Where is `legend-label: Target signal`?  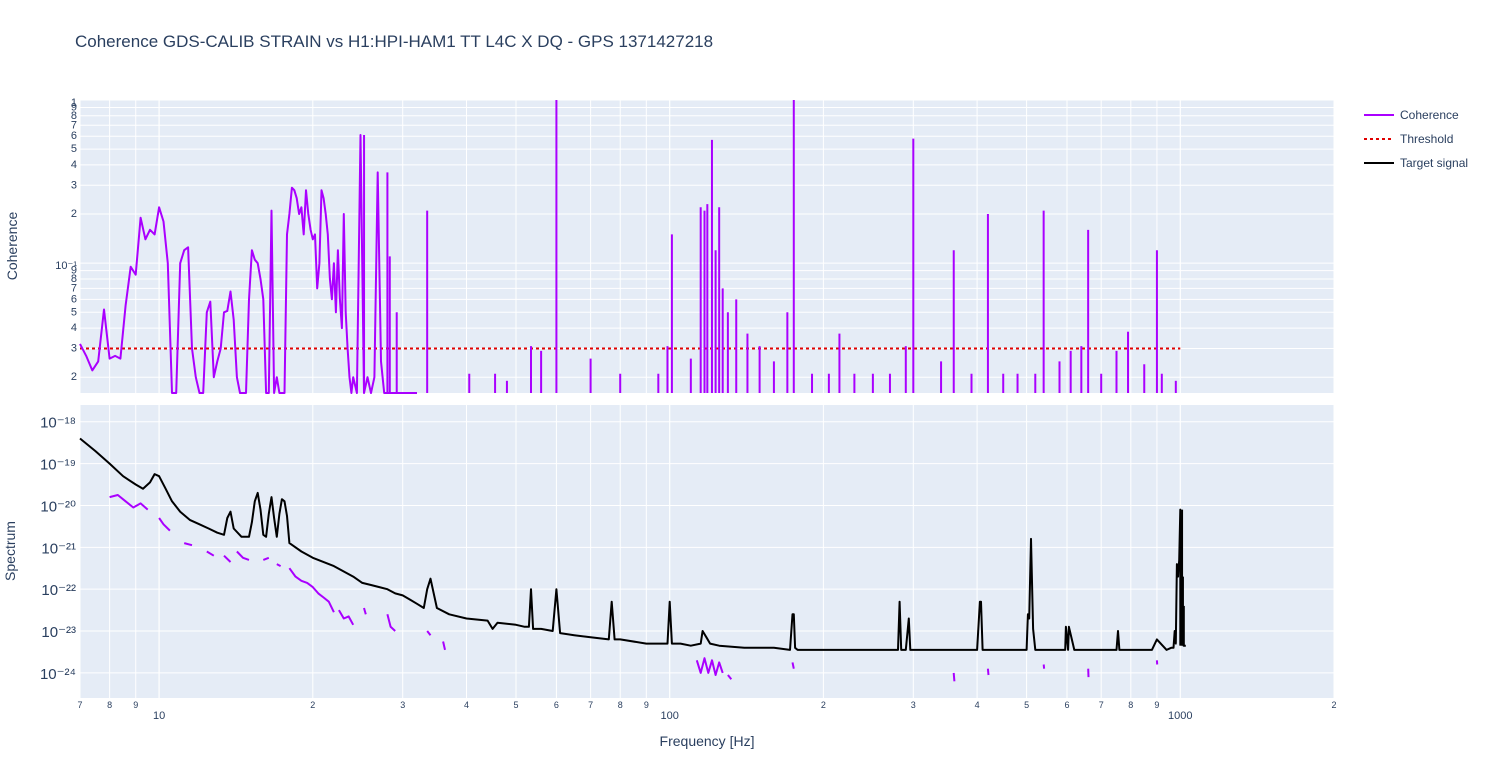 legend-label: Target signal is located at coordinates (1434, 163).